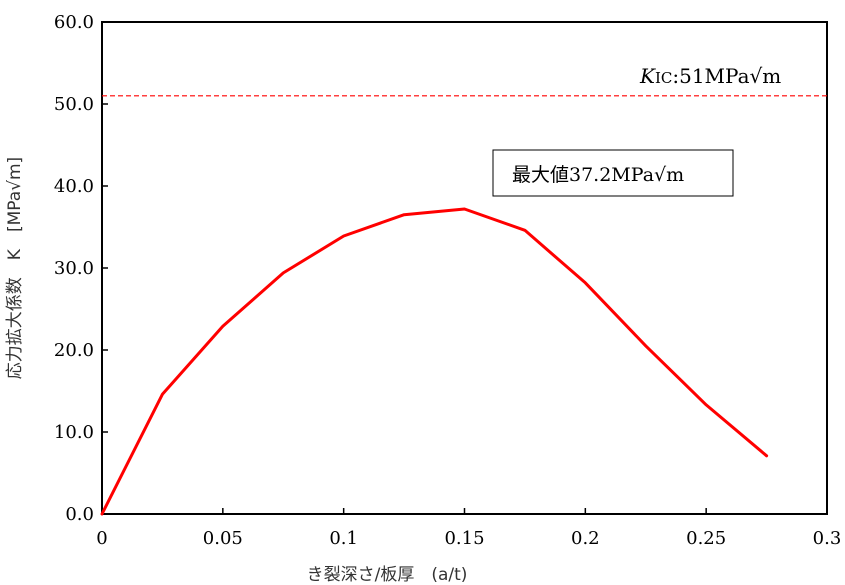 Image resolution: width=845 pixels, height=585 pixels. Describe the element at coordinates (74, 104) in the screenshot. I see `y-tick-label: 50.0` at that location.